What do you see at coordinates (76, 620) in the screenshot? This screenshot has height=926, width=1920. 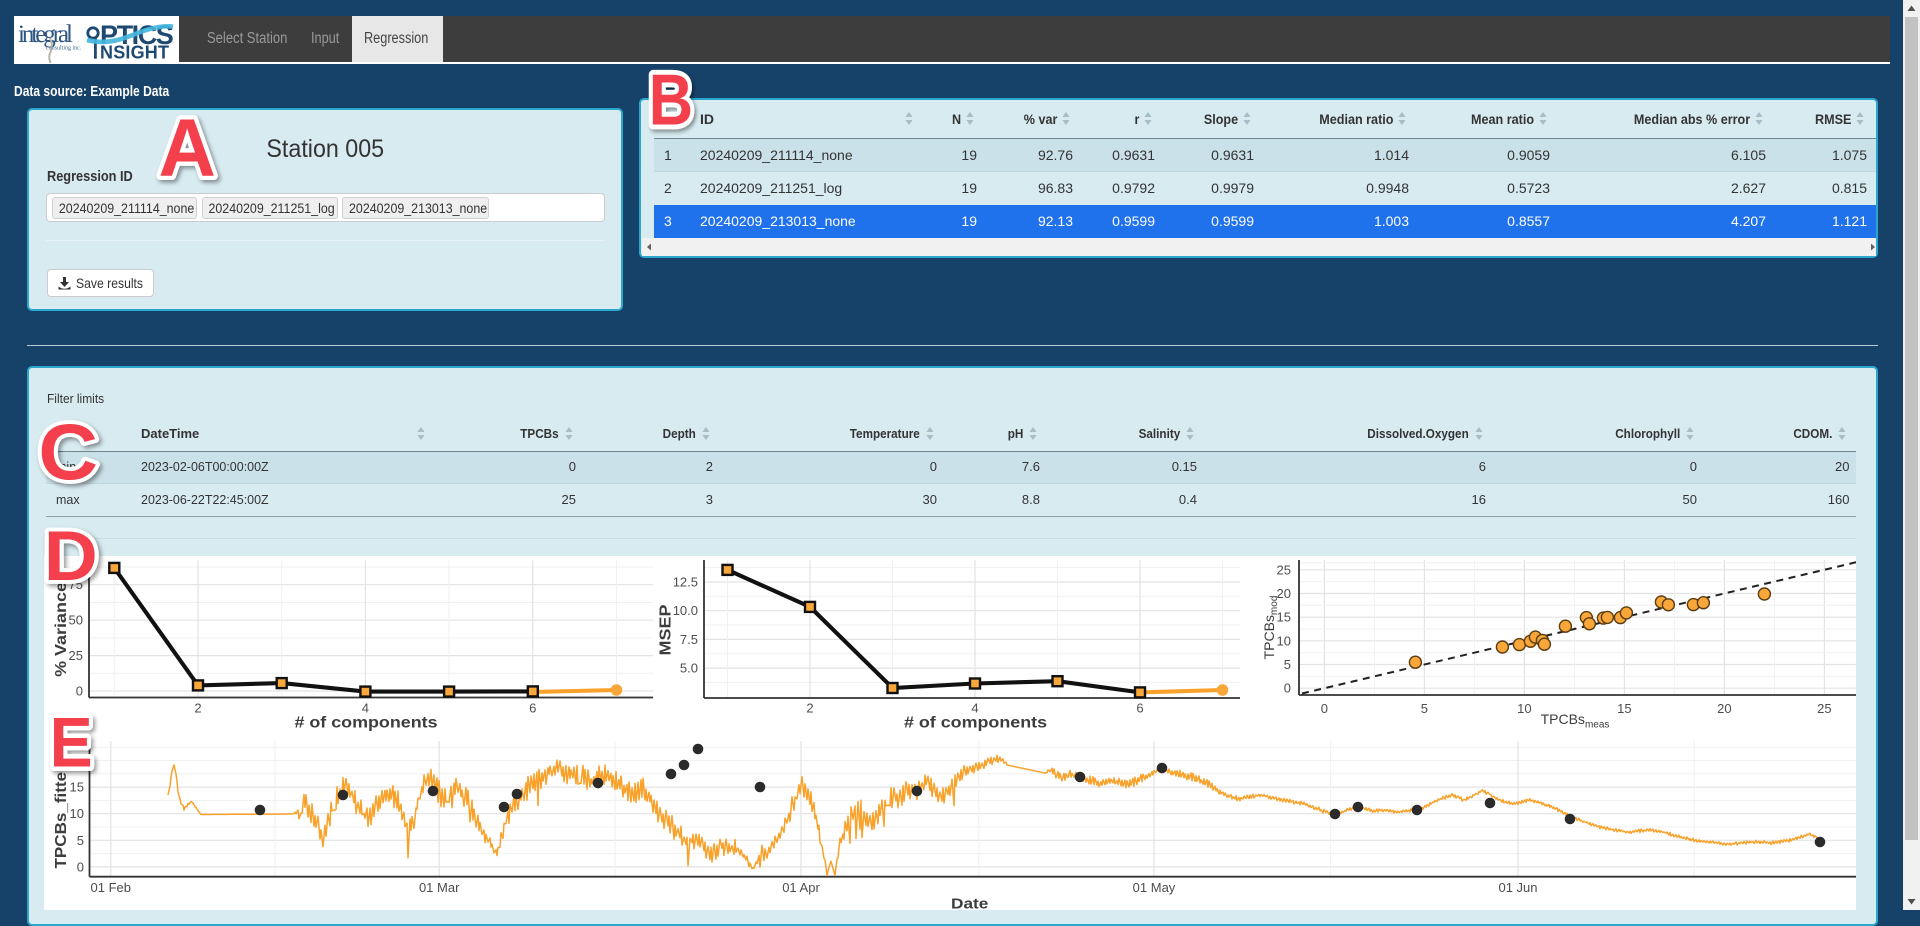 I see `svg-text: 50` at bounding box center [76, 620].